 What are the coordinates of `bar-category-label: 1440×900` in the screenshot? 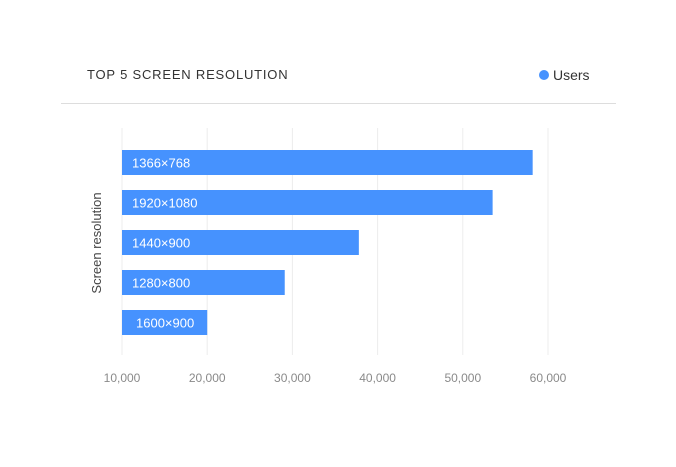 It's located at (161, 243).